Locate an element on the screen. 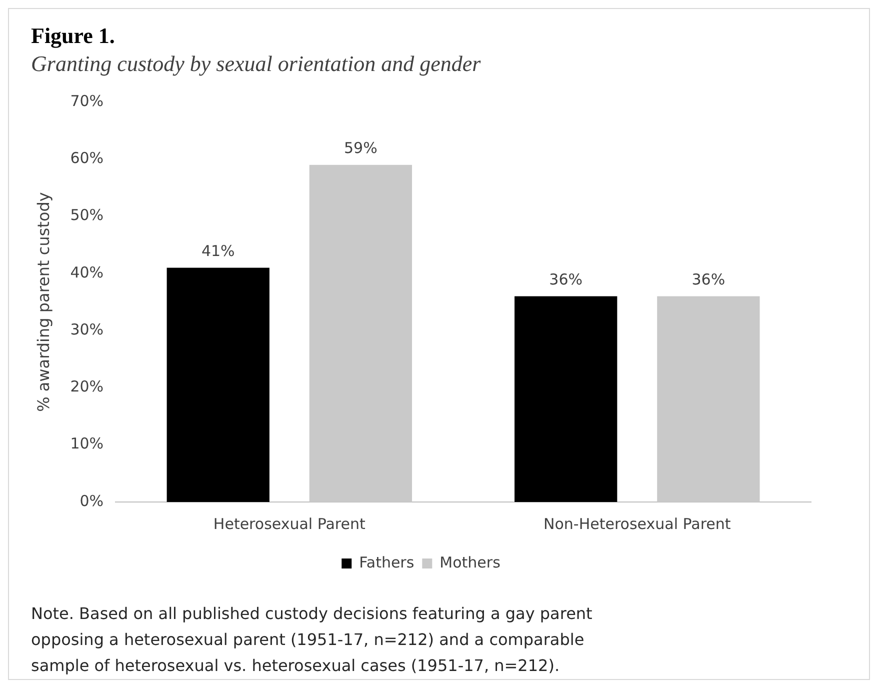  y-axis-title: % awarding parent custody is located at coordinates (43, 302).